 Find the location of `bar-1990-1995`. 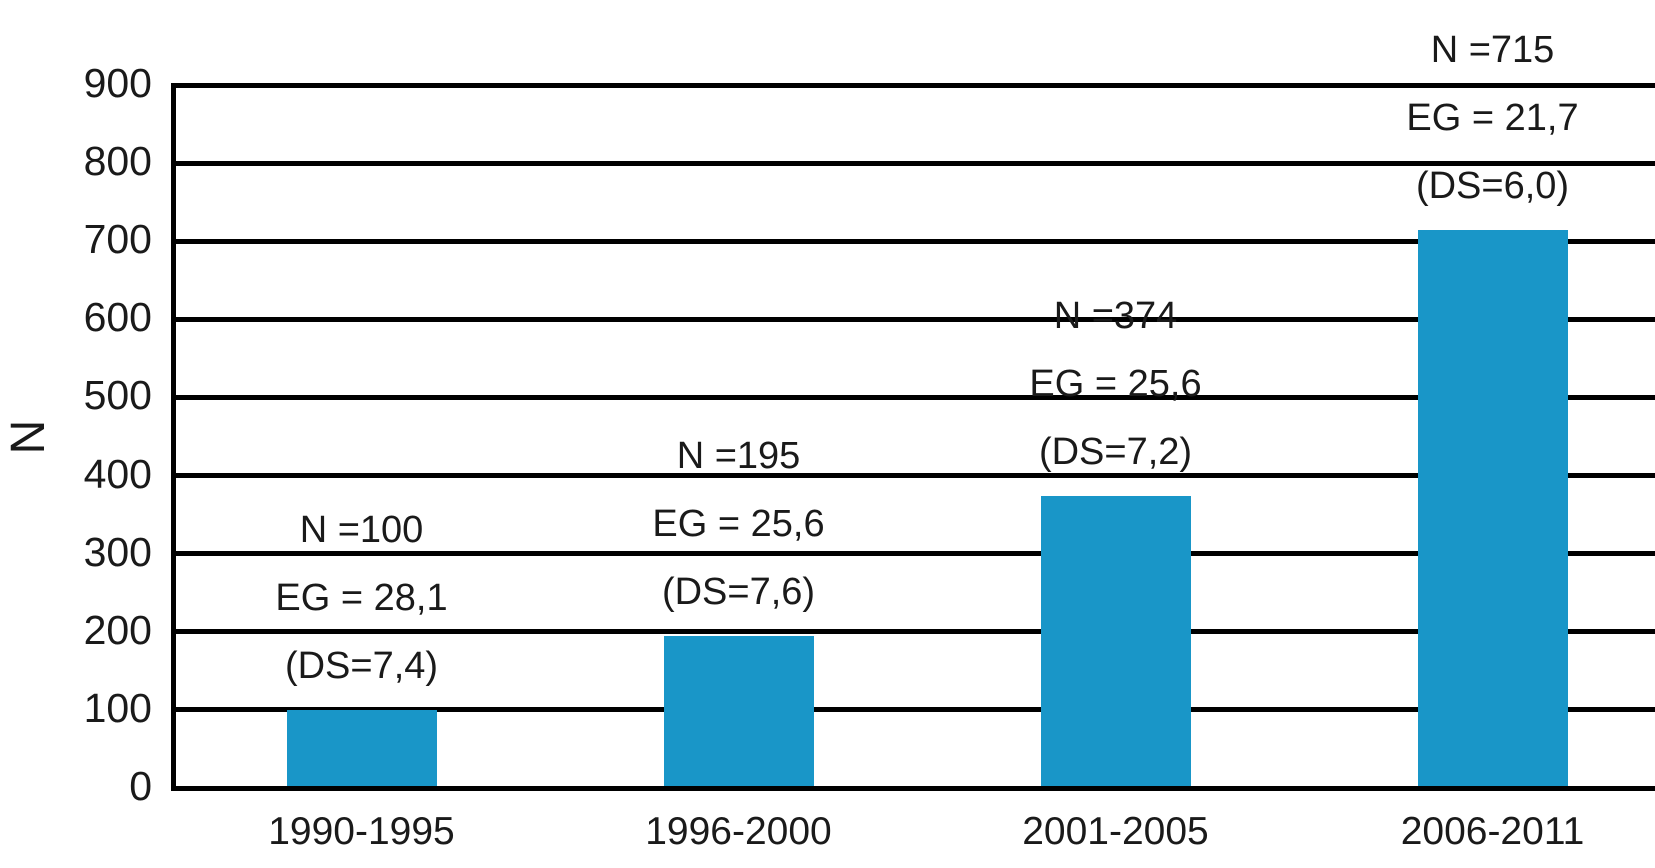

bar-1990-1995 is located at coordinates (361, 748).